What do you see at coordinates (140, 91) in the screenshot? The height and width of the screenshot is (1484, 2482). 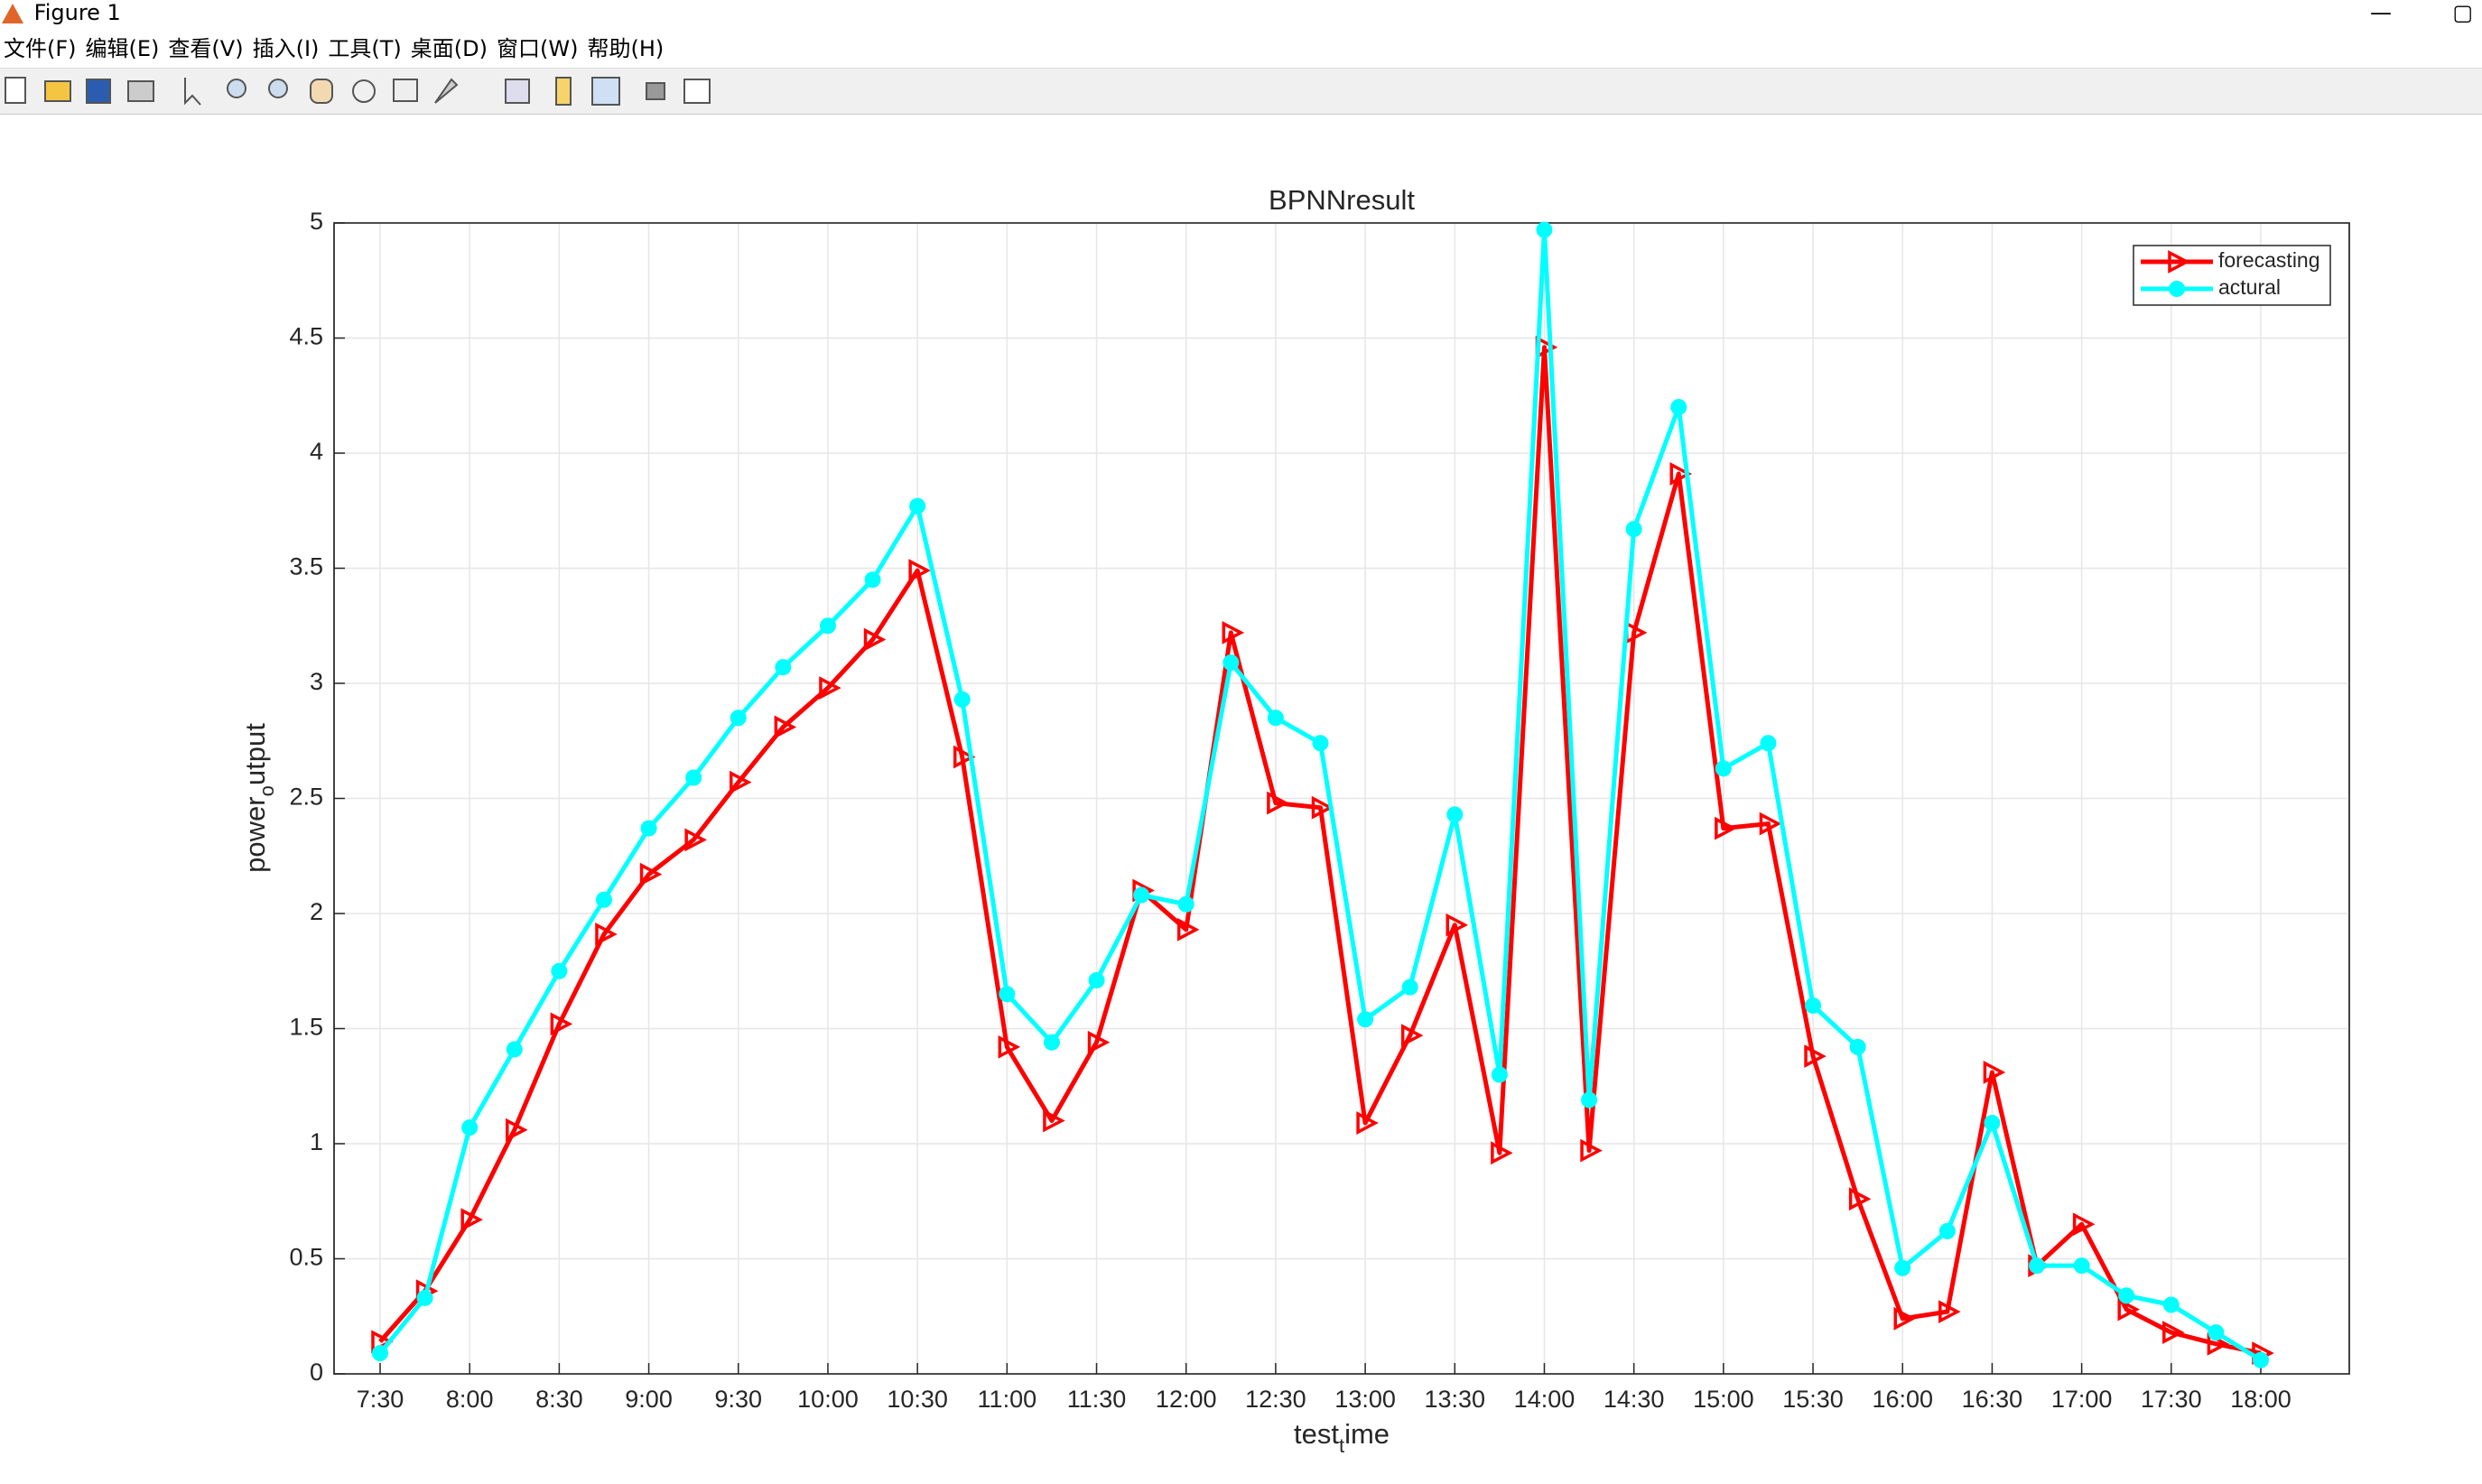 I see `print-icon` at bounding box center [140, 91].